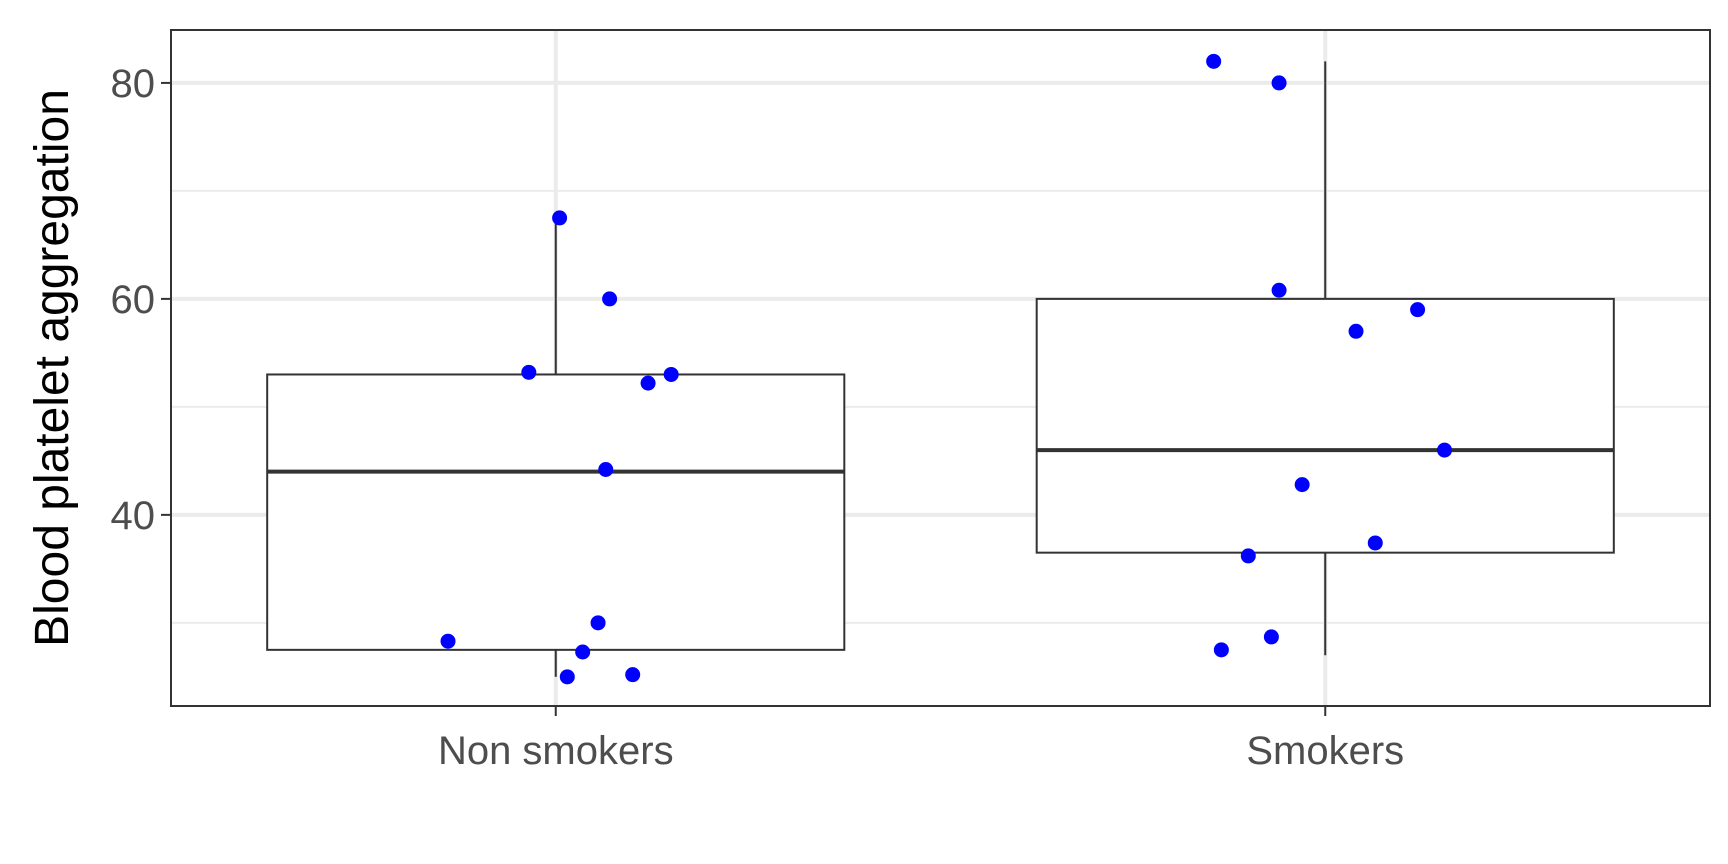 The image size is (1728, 864). I want to click on x-tick-label: Smokers, so click(1325, 751).